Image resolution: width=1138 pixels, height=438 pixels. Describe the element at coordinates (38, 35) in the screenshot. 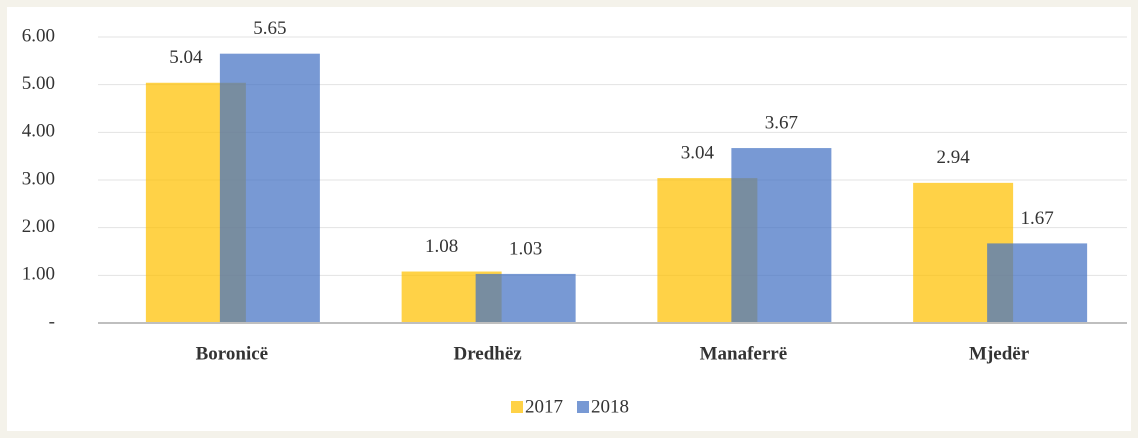

I see `y-tick-label: 6.00` at that location.